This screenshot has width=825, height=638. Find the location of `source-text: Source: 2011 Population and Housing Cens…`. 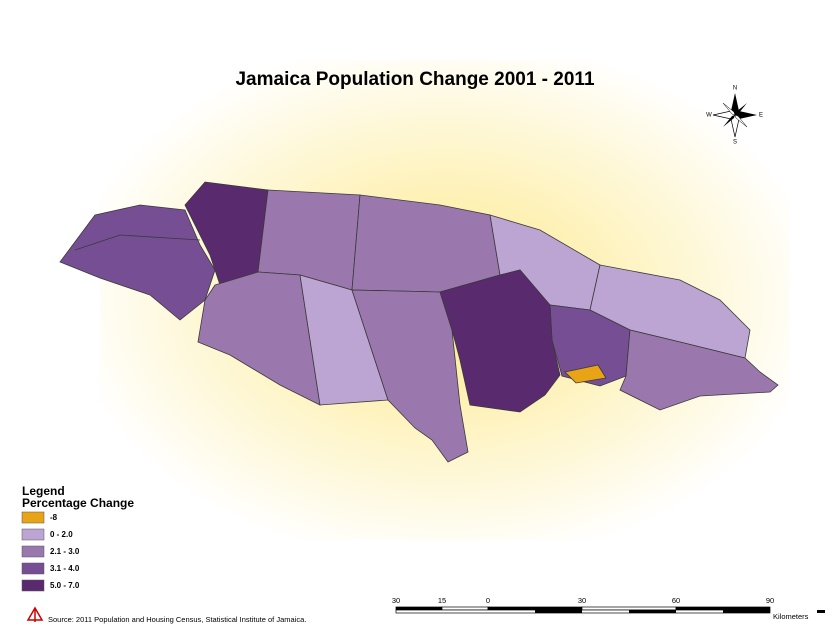

source-text: Source: 2011 Population and Housing Cens… is located at coordinates (177, 619).